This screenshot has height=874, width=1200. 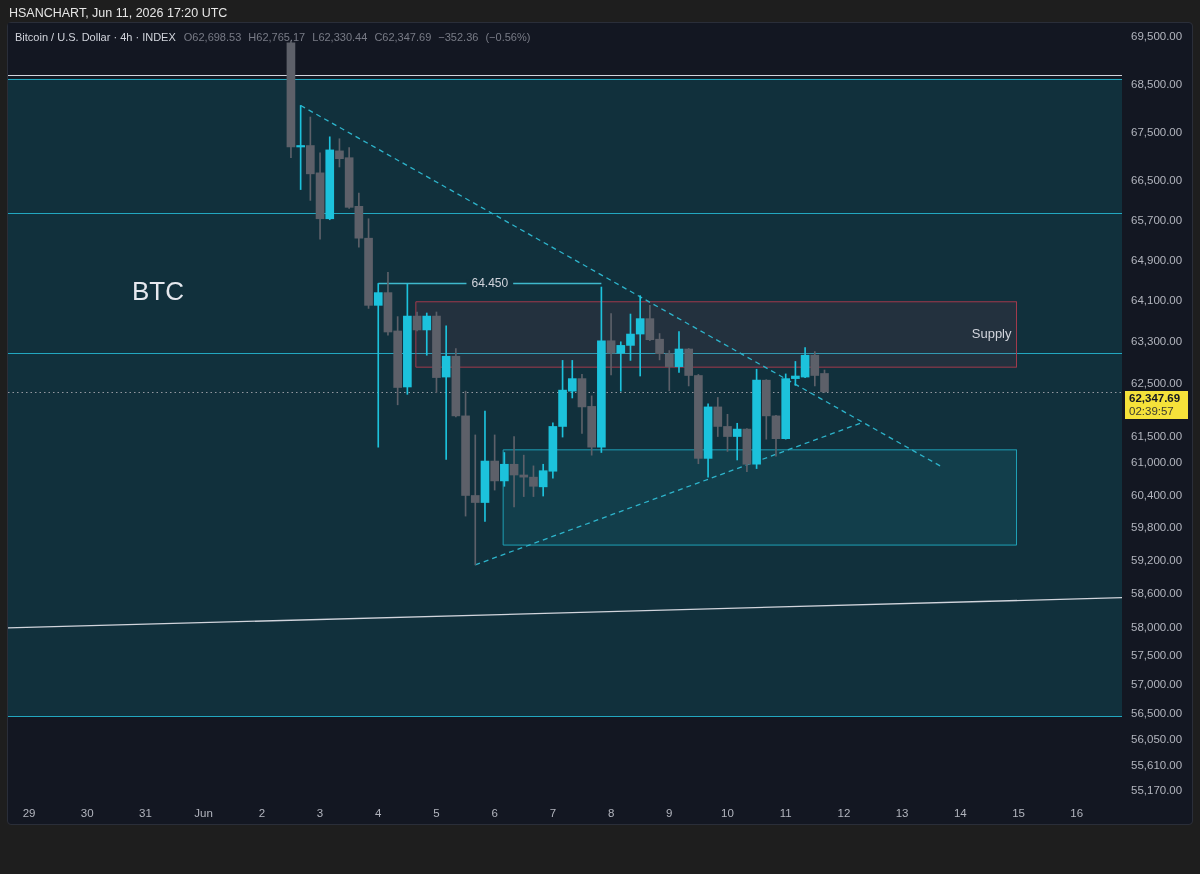 I want to click on x-tick-label: 2, so click(x=262, y=813).